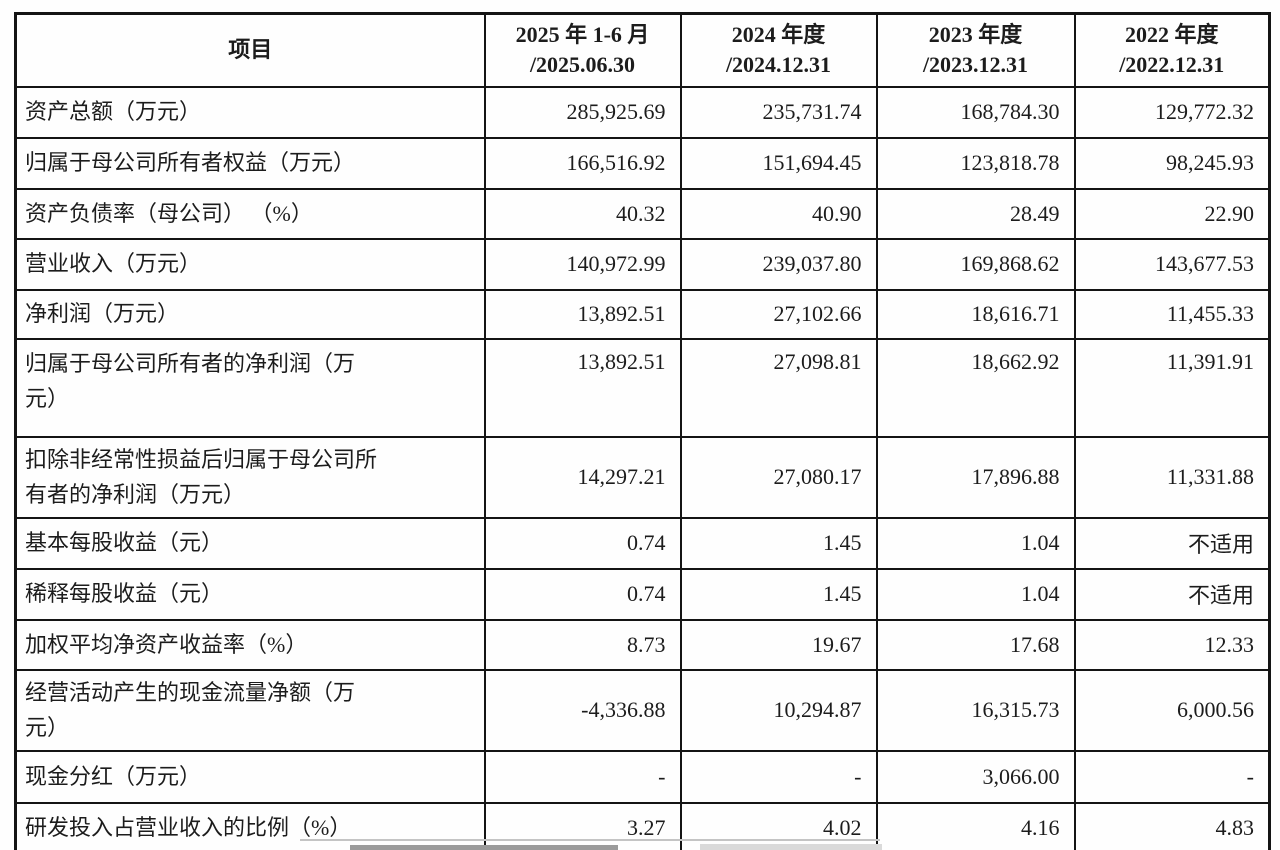 The width and height of the screenshot is (1280, 850). Describe the element at coordinates (1172, 264) in the screenshot. I see `row-value: 143,677.53` at that location.